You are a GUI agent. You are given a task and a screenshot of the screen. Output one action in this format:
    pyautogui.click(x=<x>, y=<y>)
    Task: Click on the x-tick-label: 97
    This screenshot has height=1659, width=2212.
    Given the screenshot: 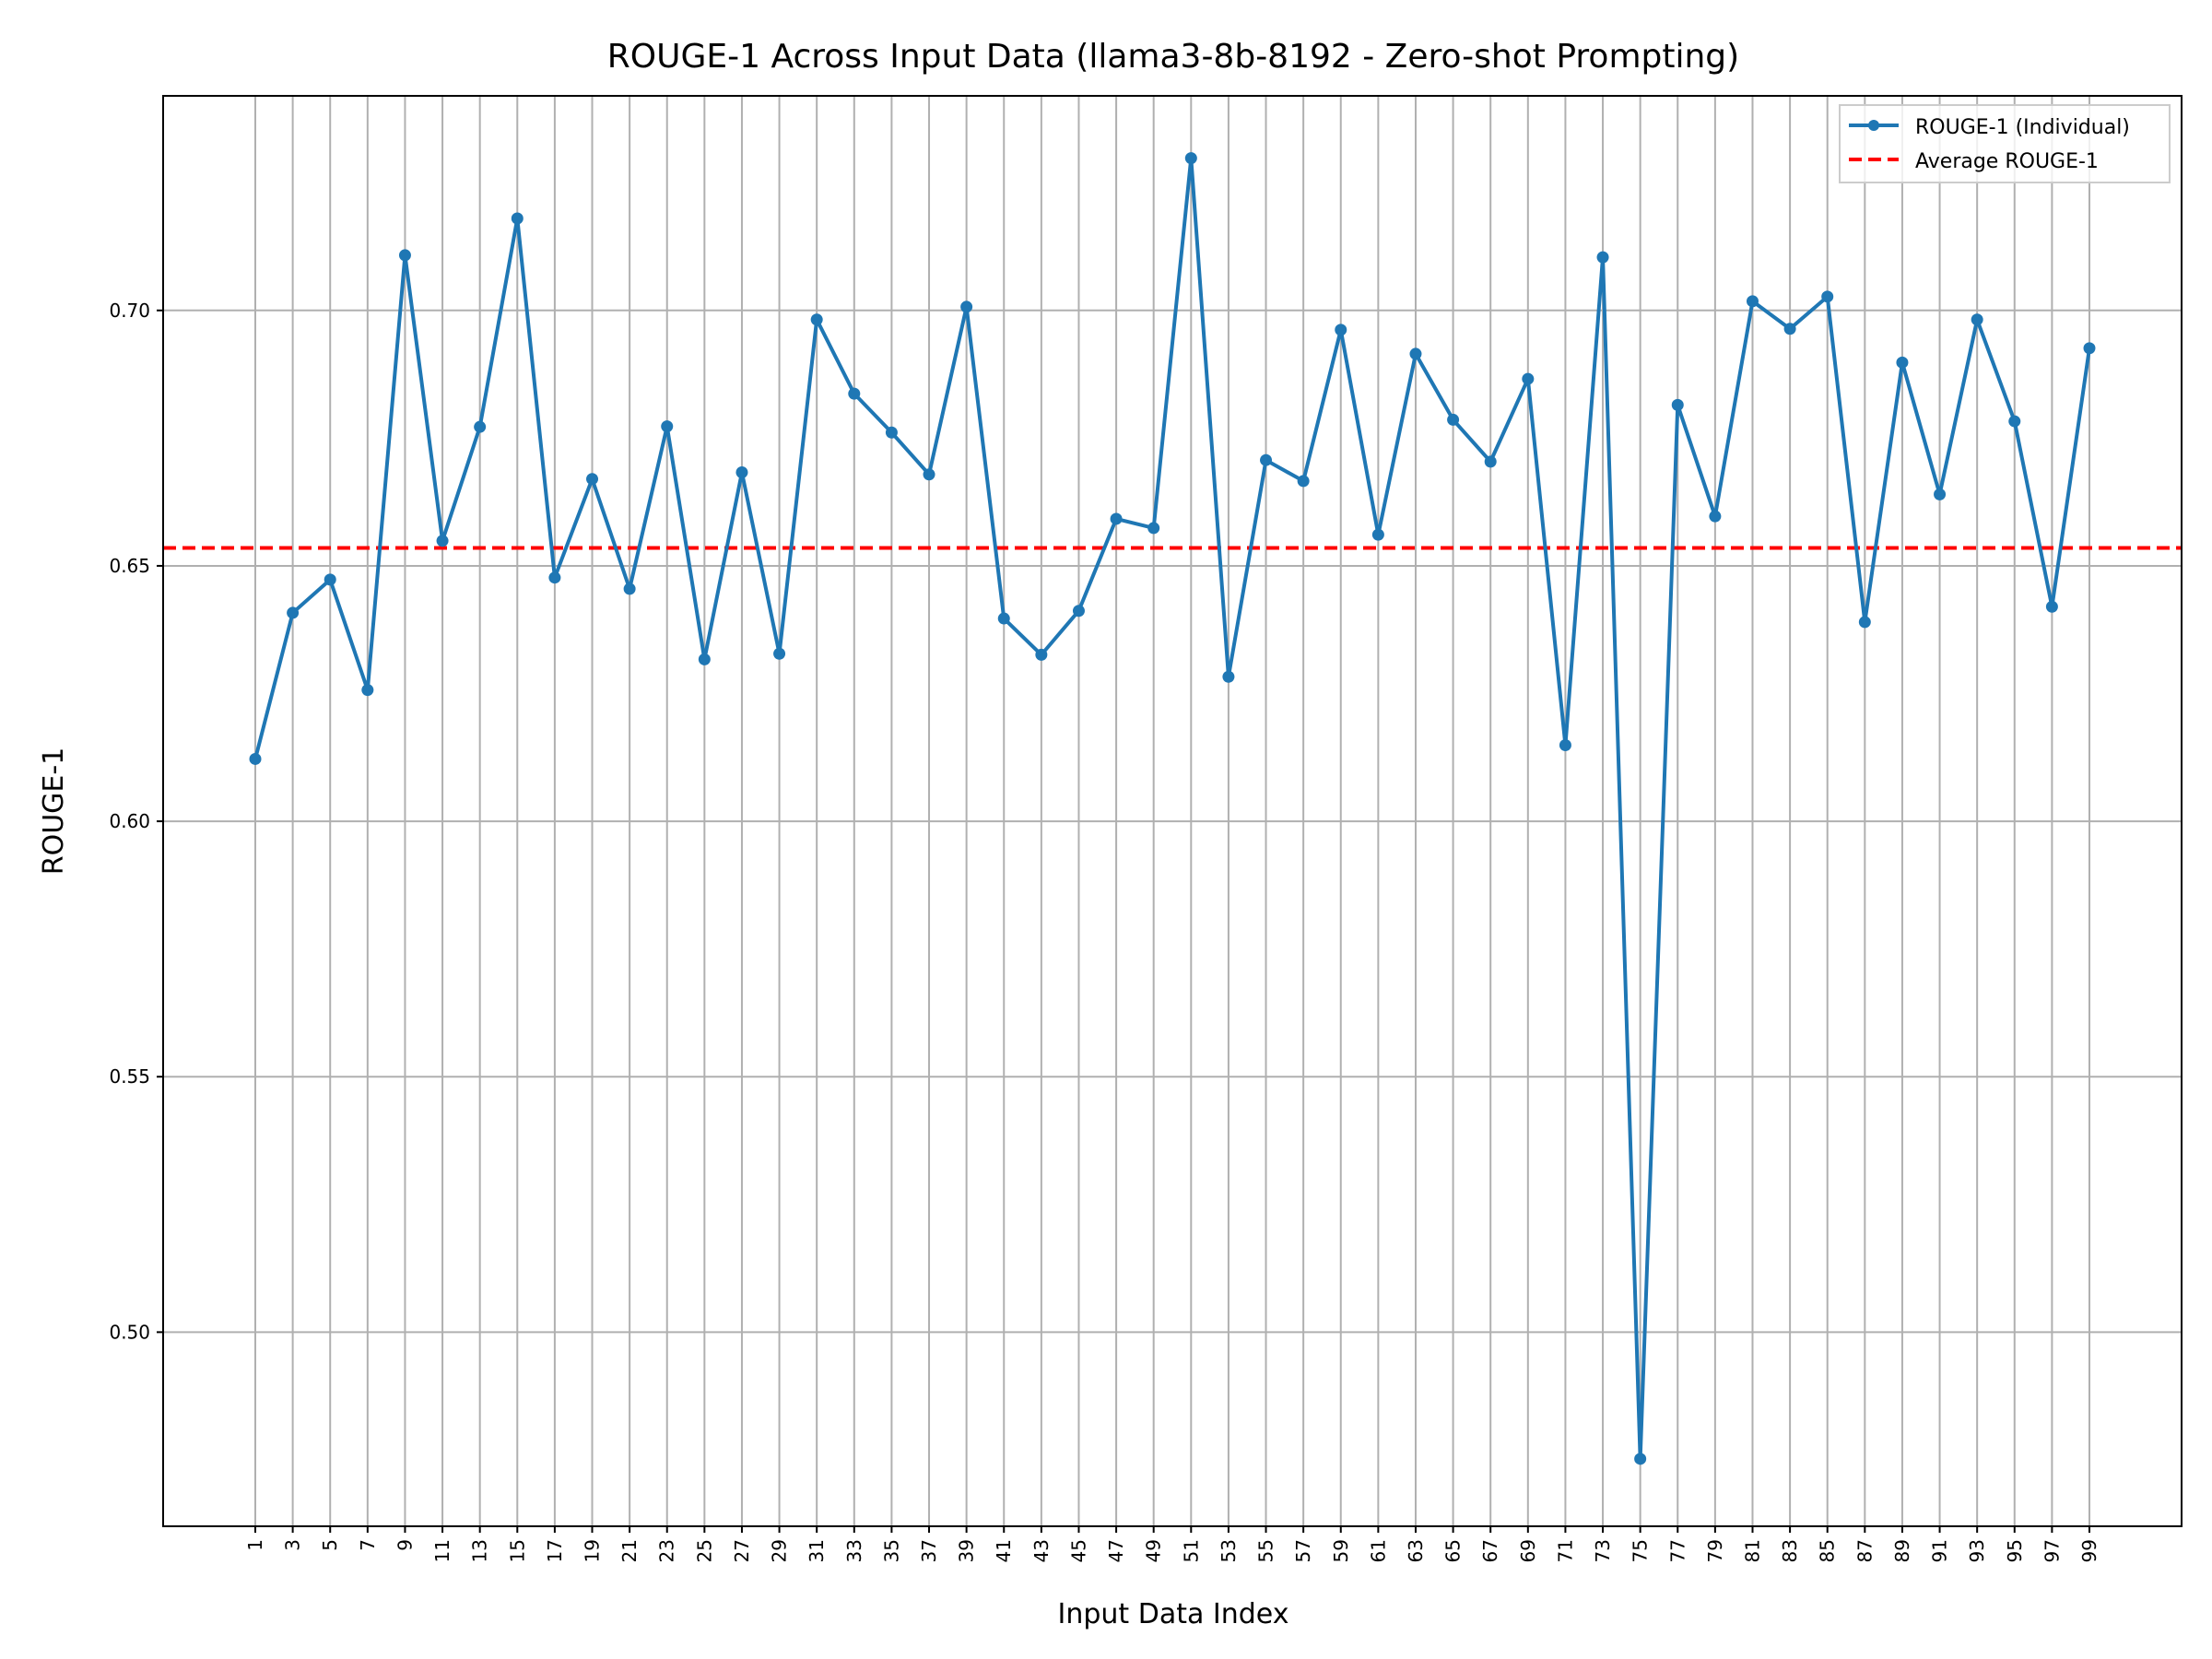 What is the action you would take?
    pyautogui.click(x=2052, y=1550)
    